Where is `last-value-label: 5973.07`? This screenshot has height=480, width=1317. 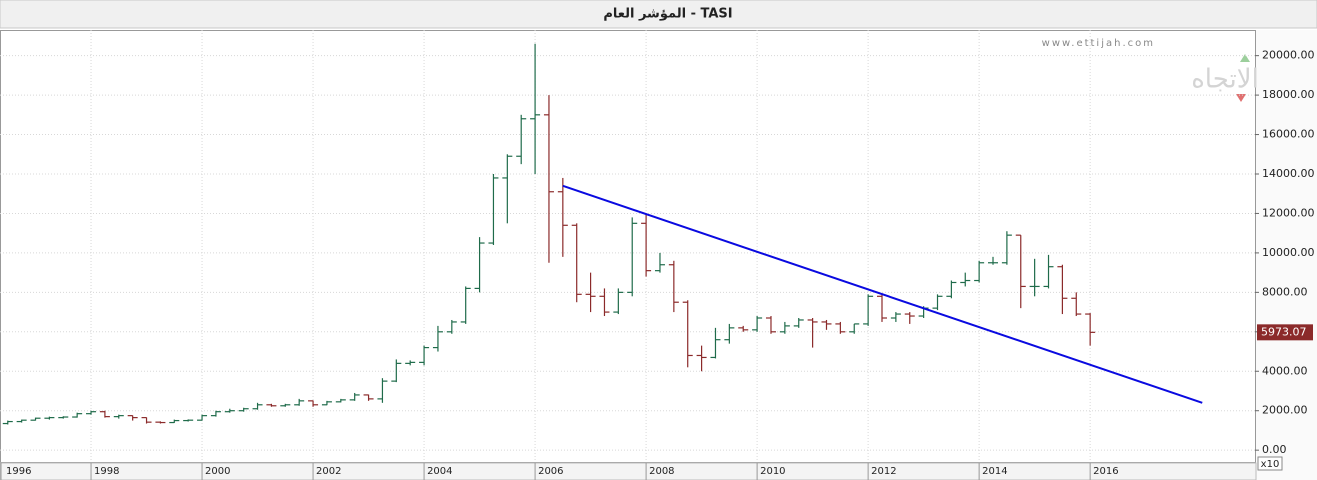
last-value-label: 5973.07 is located at coordinates (1284, 331).